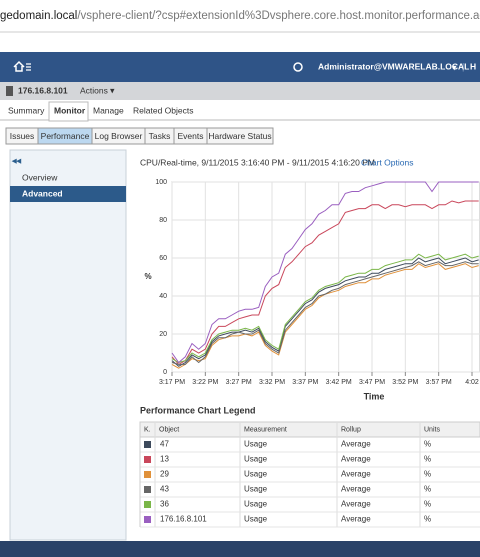 The image size is (480, 557). I want to click on refresh-icon, so click(298, 67).